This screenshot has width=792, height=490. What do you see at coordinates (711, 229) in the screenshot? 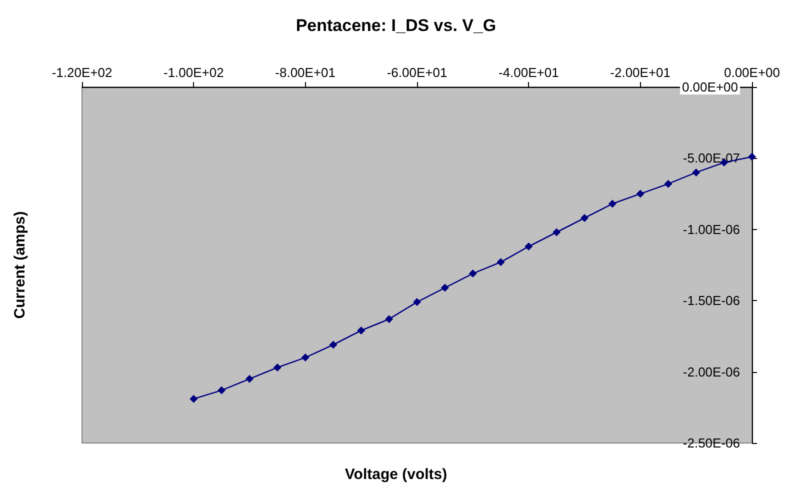
I see `y-tick-label: -1.00E-06` at bounding box center [711, 229].